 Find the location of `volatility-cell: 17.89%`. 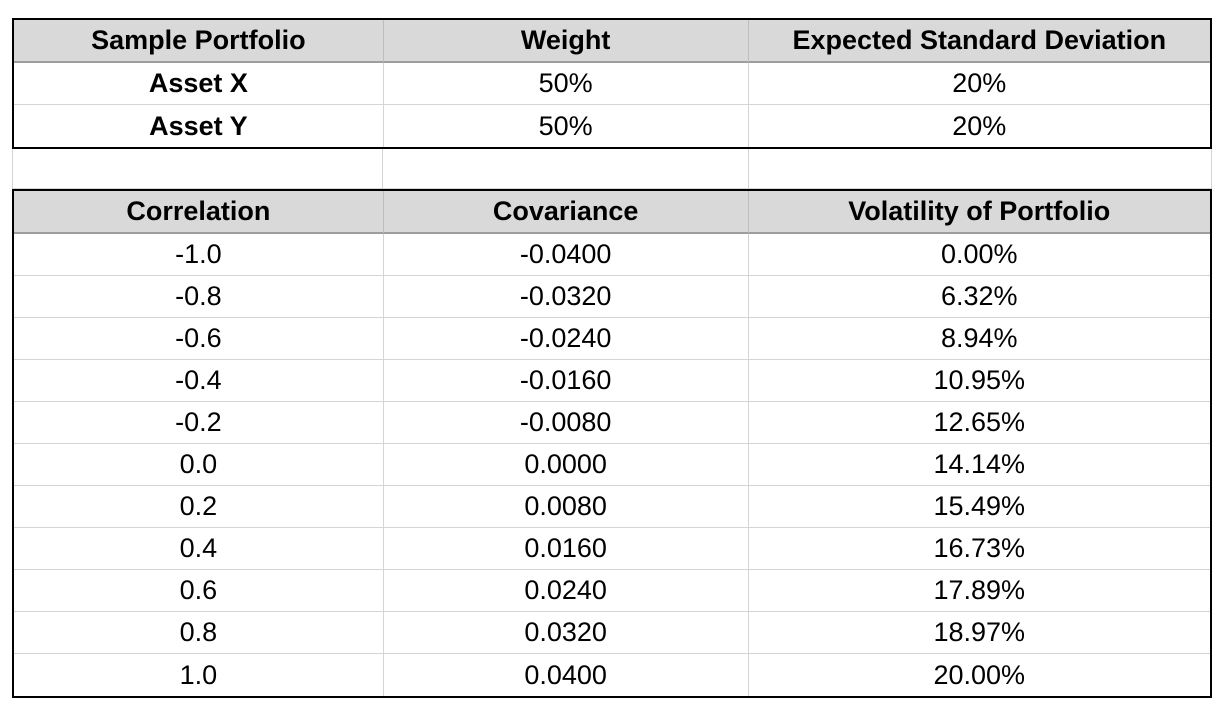

volatility-cell: 17.89% is located at coordinates (979, 591).